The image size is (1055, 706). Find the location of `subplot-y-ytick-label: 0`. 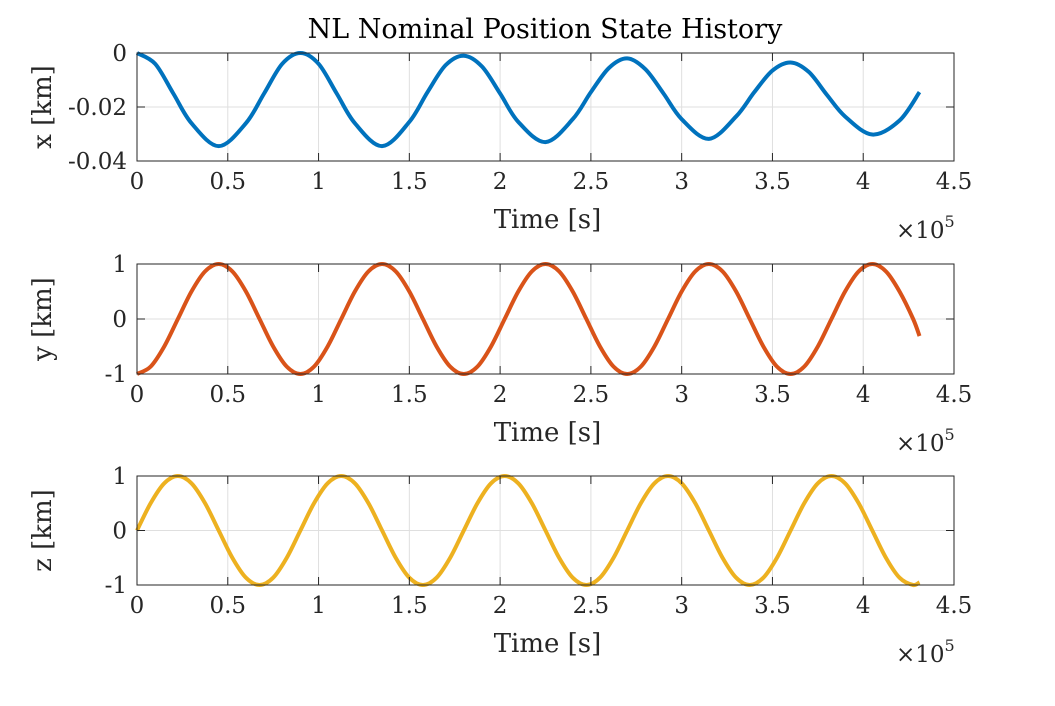

subplot-y-ytick-label: 0 is located at coordinates (119, 320).